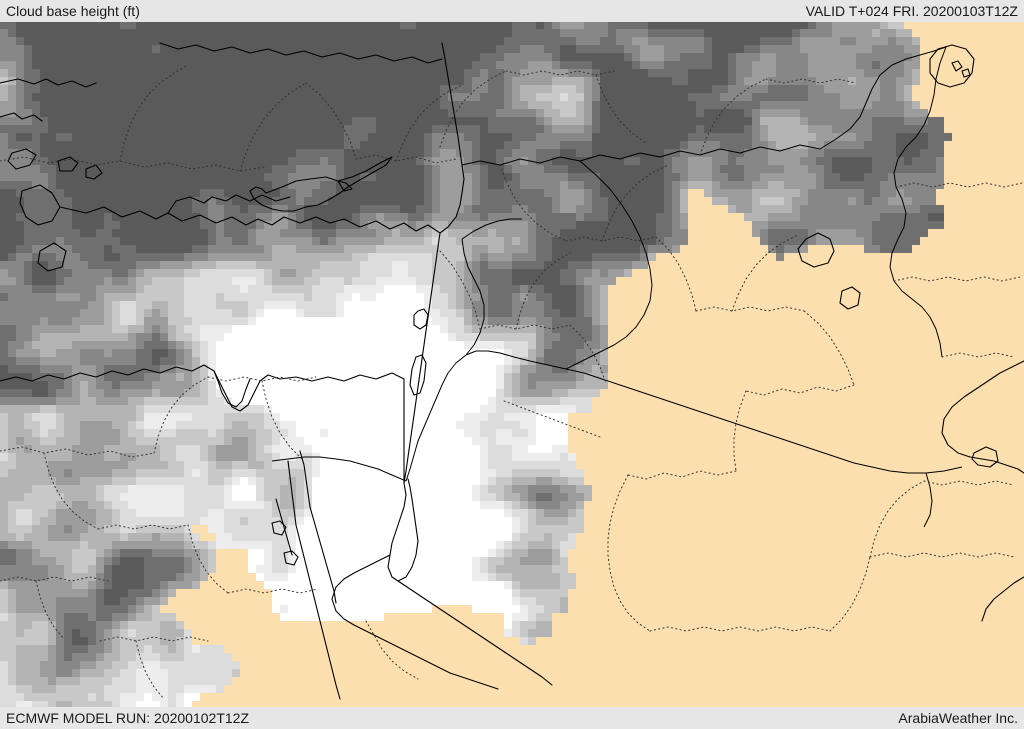 The height and width of the screenshot is (729, 1024). What do you see at coordinates (911, 11) in the screenshot?
I see `valid-time-label: VALID T+024 FRI. 20200103T12Z` at bounding box center [911, 11].